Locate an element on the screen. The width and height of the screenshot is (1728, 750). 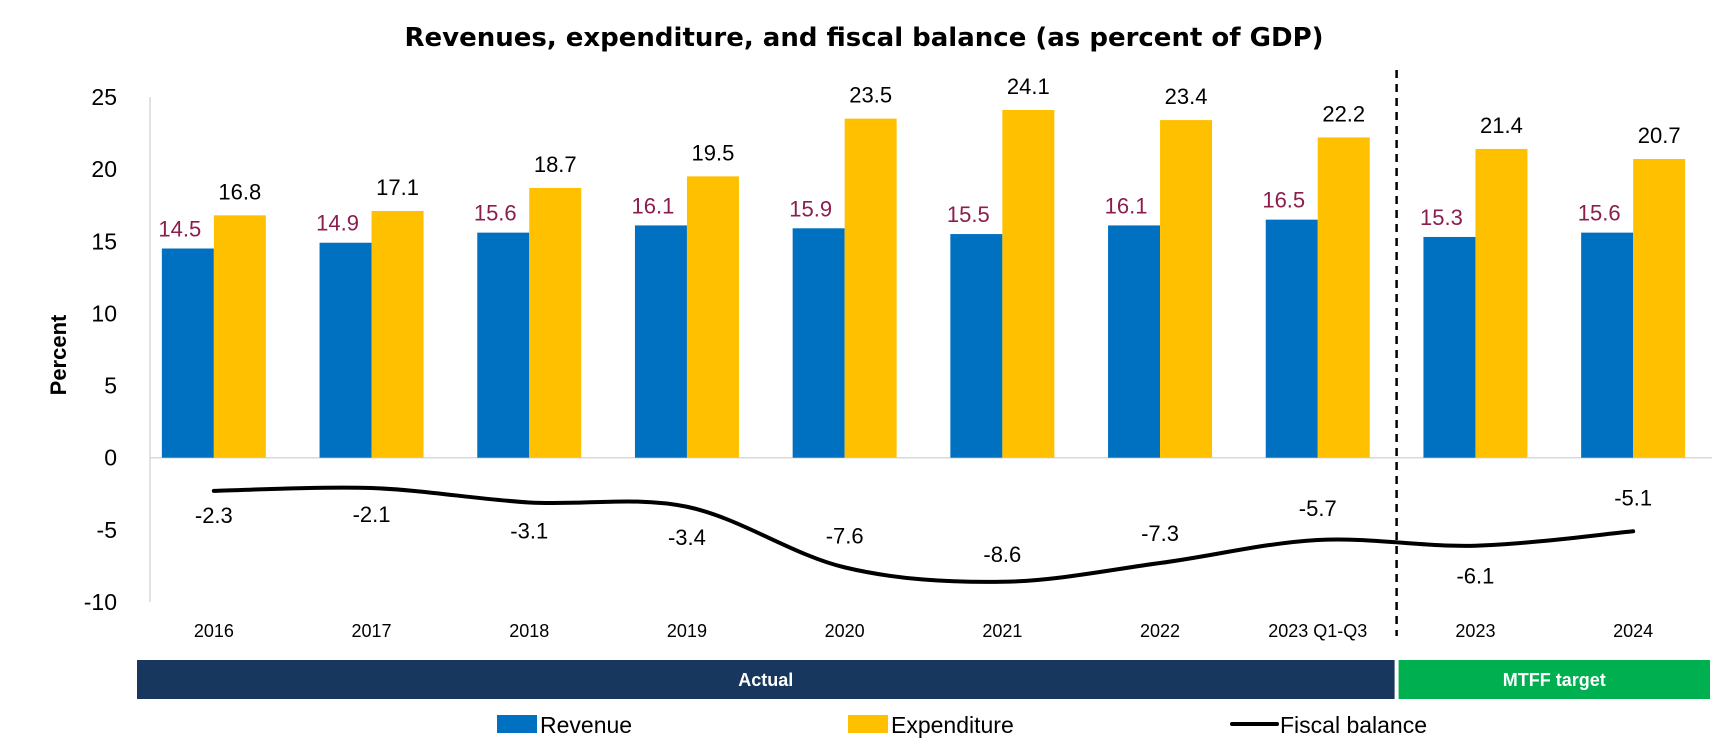
y-tick-label: 15 is located at coordinates (104, 241).